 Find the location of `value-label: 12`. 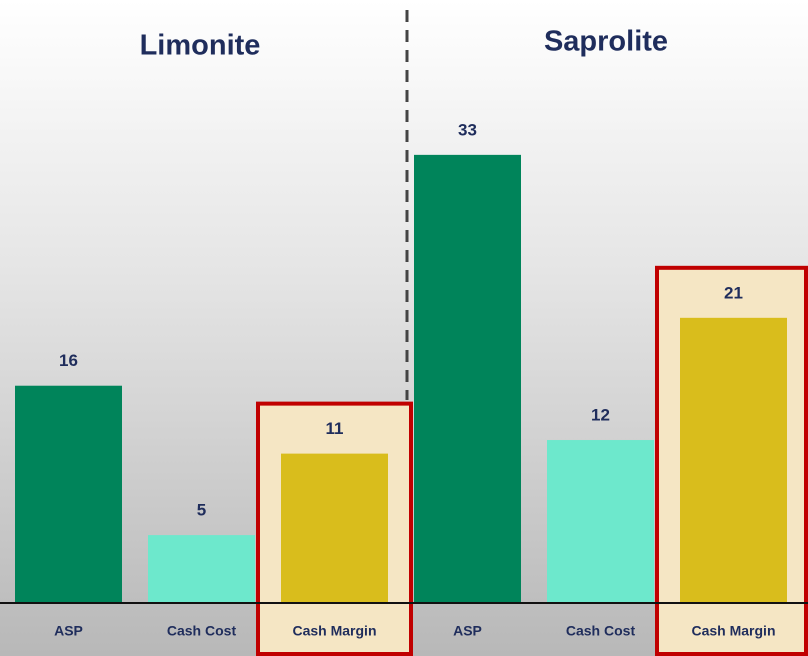

value-label: 12 is located at coordinates (600, 415).